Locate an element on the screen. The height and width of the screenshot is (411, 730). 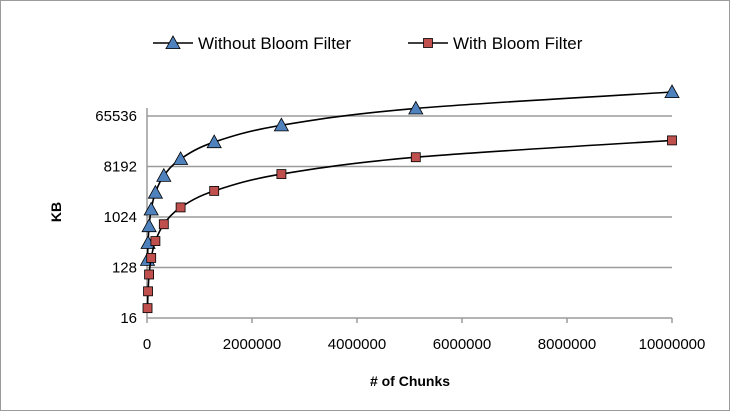
y-tick-label: 128 is located at coordinates (124, 268).